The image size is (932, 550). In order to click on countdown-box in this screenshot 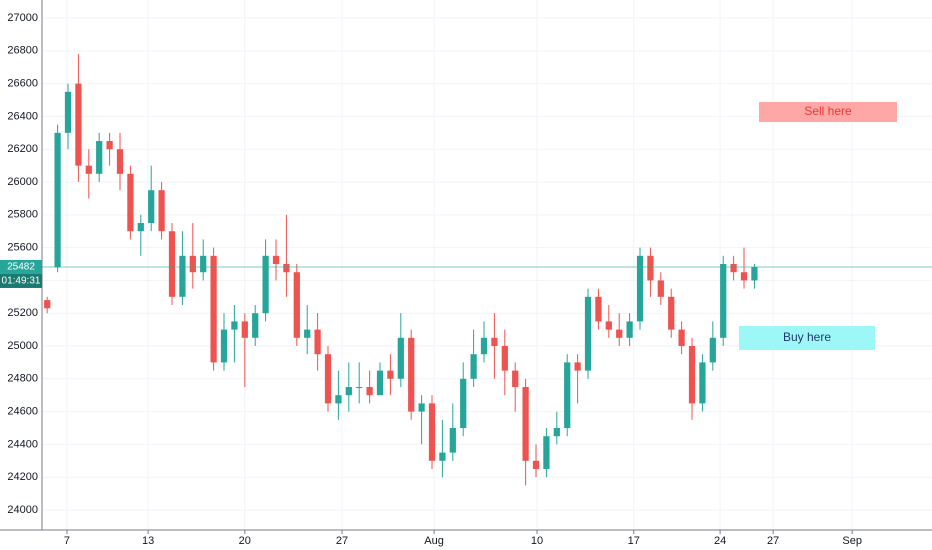, I will do `click(21, 280)`.